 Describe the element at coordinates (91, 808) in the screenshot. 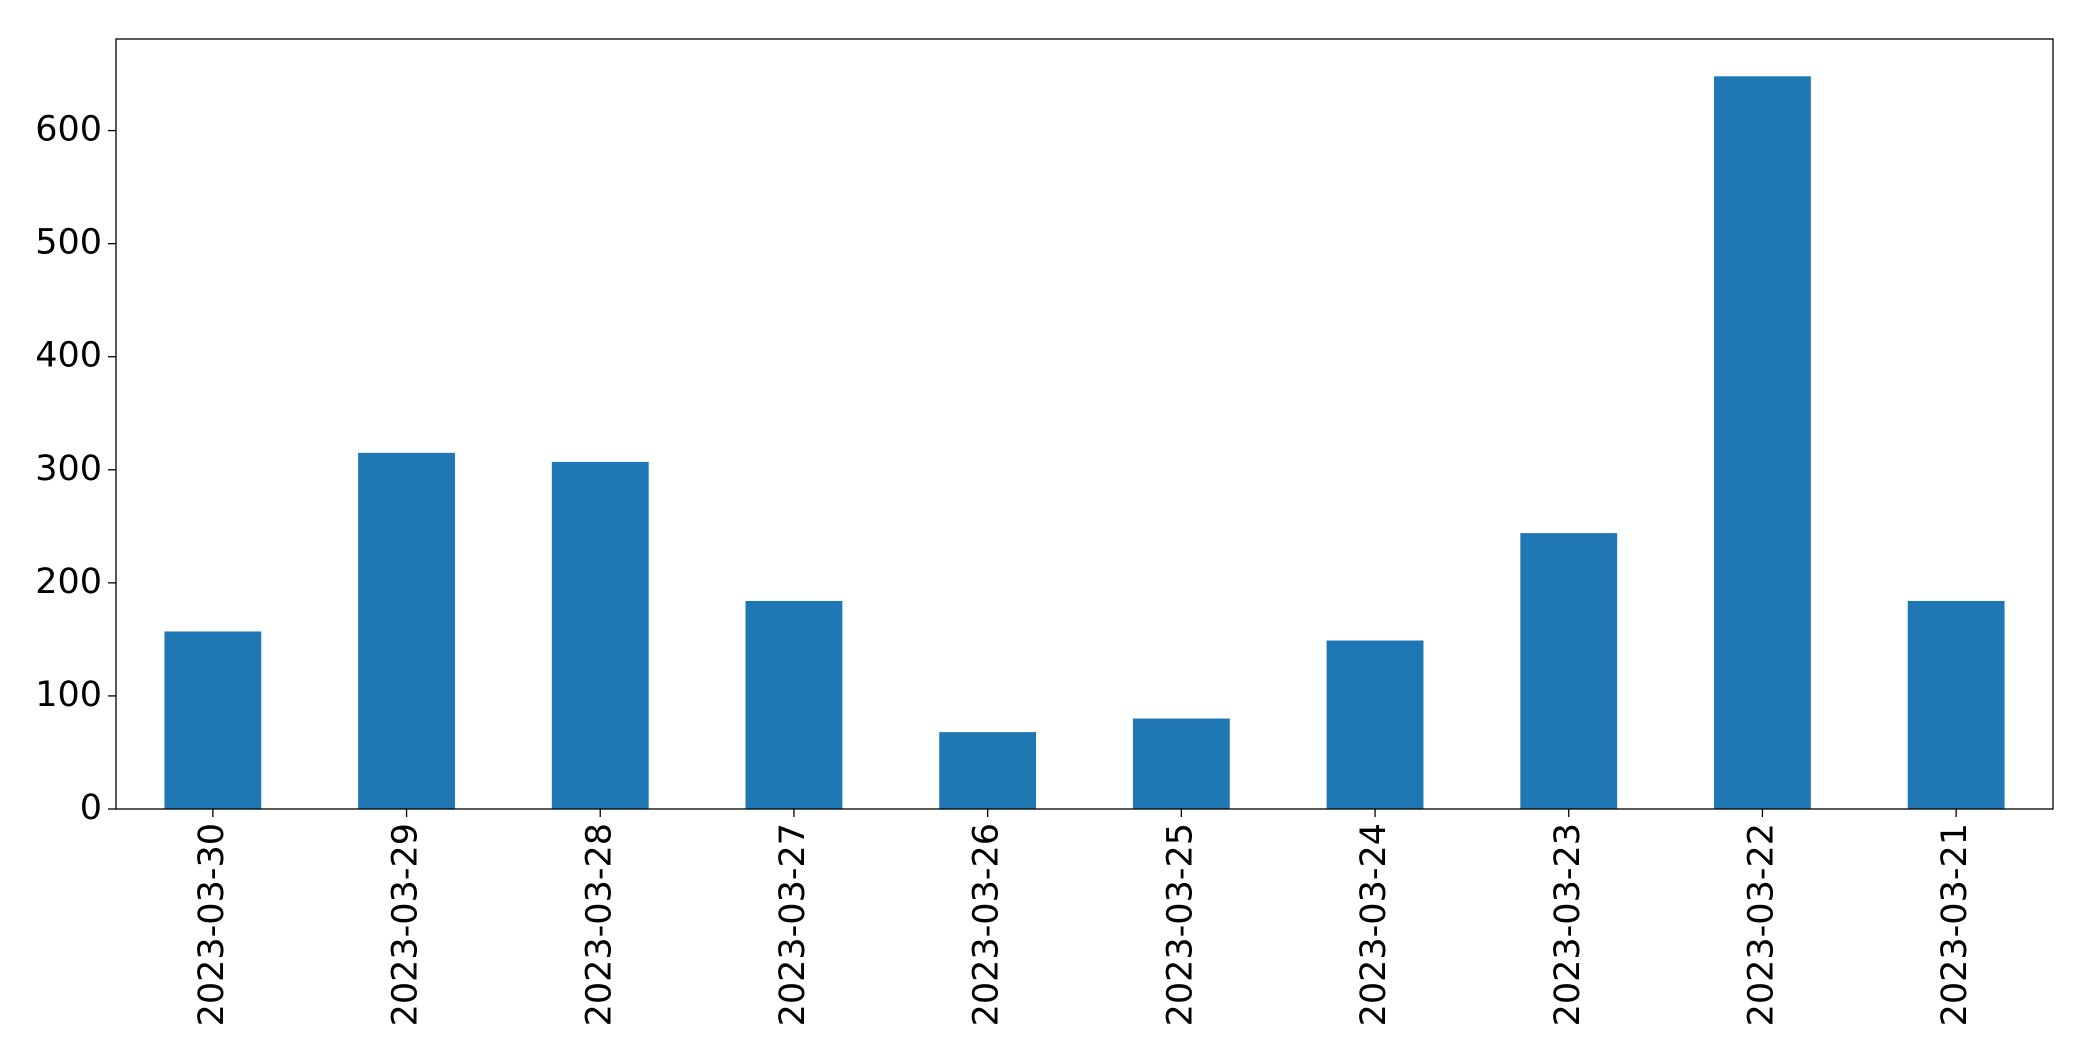

I see `y-tick-label: 0` at that location.